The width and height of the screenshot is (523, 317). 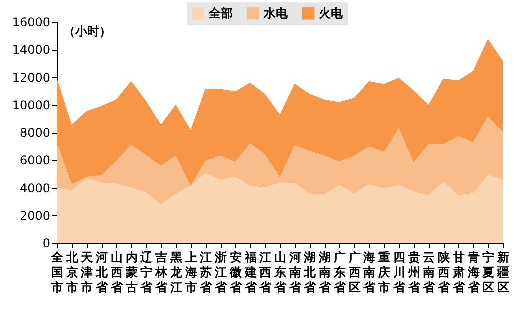 What do you see at coordinates (31, 50) in the screenshot?
I see `y-tick-label: 14000` at bounding box center [31, 50].